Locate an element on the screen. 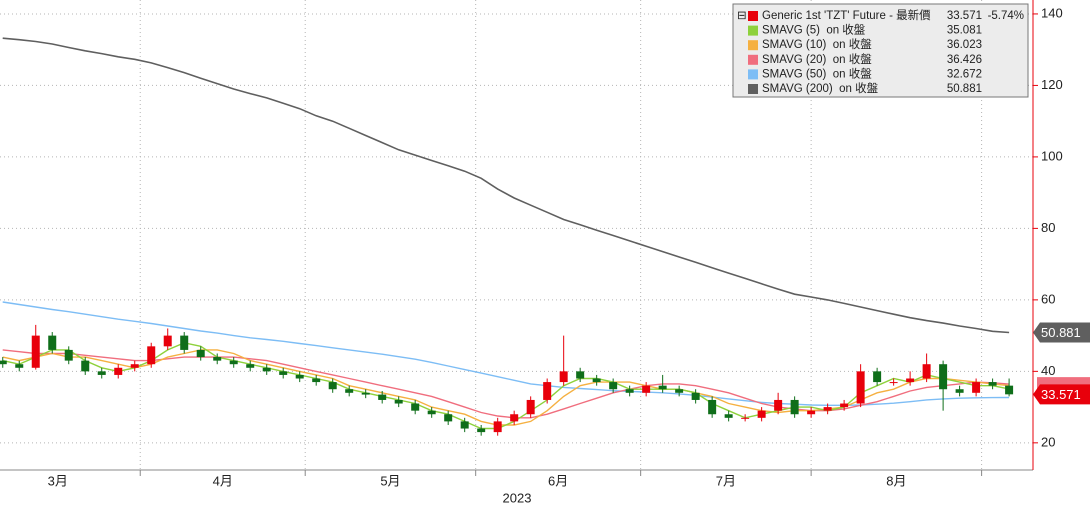 The width and height of the screenshot is (1090, 509). legend-label: Generic 1st 'TZT' Future - 最新價 is located at coordinates (846, 15).